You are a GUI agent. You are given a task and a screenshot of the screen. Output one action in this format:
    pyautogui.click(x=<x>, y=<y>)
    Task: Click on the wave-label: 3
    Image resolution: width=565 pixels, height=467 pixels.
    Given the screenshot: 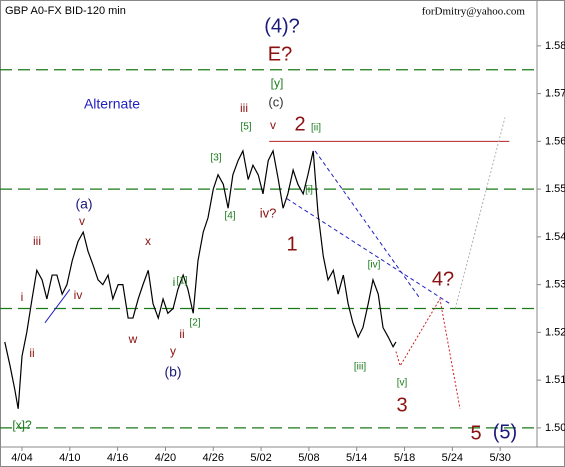 What is the action you would take?
    pyautogui.click(x=401, y=405)
    